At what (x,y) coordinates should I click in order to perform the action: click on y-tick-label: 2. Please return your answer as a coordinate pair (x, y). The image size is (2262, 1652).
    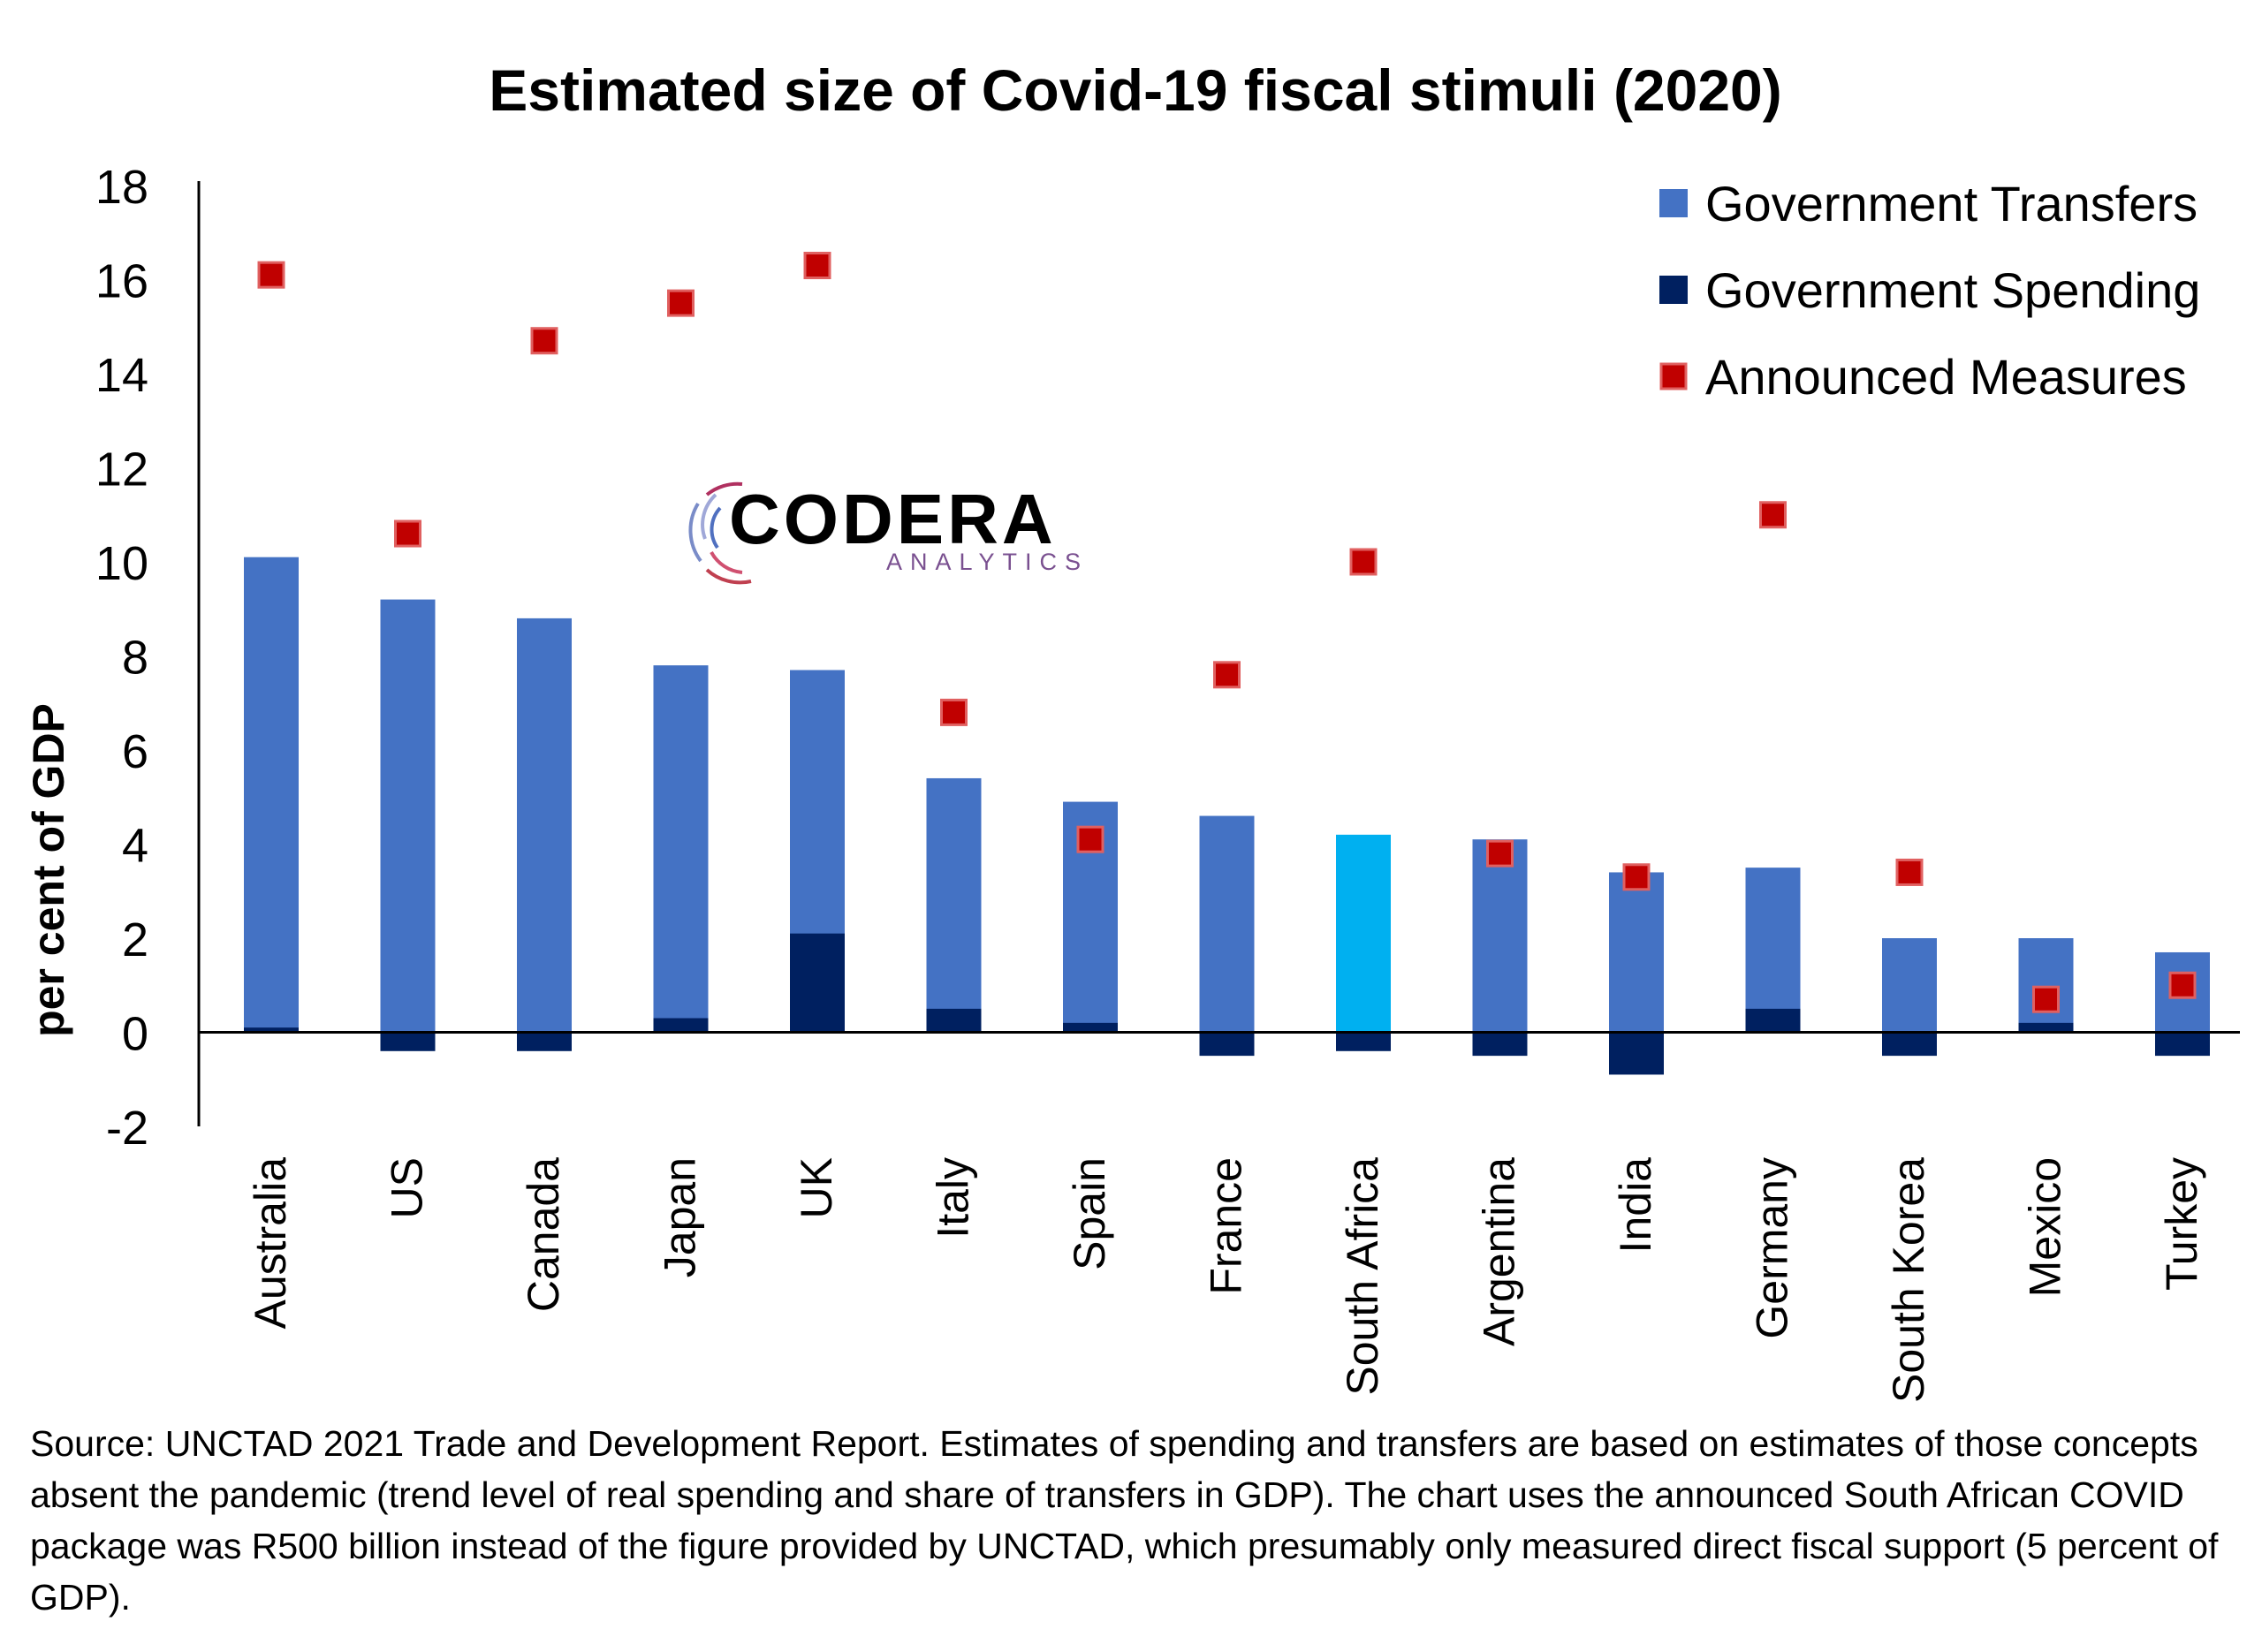
    Looking at the image, I should click on (135, 939).